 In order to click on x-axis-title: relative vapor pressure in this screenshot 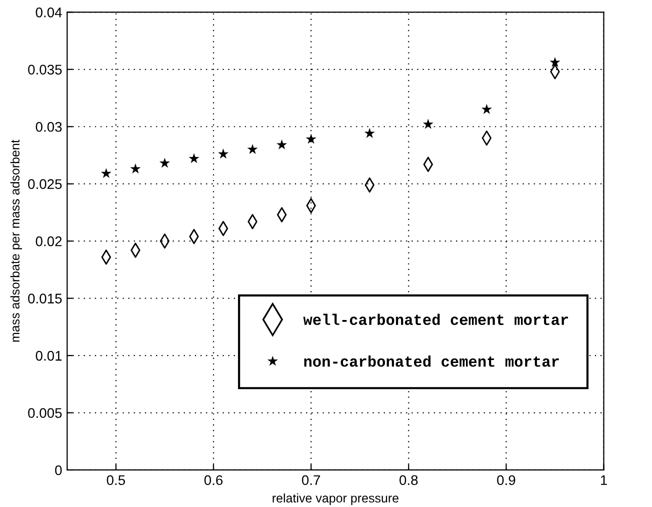, I will do `click(335, 499)`.